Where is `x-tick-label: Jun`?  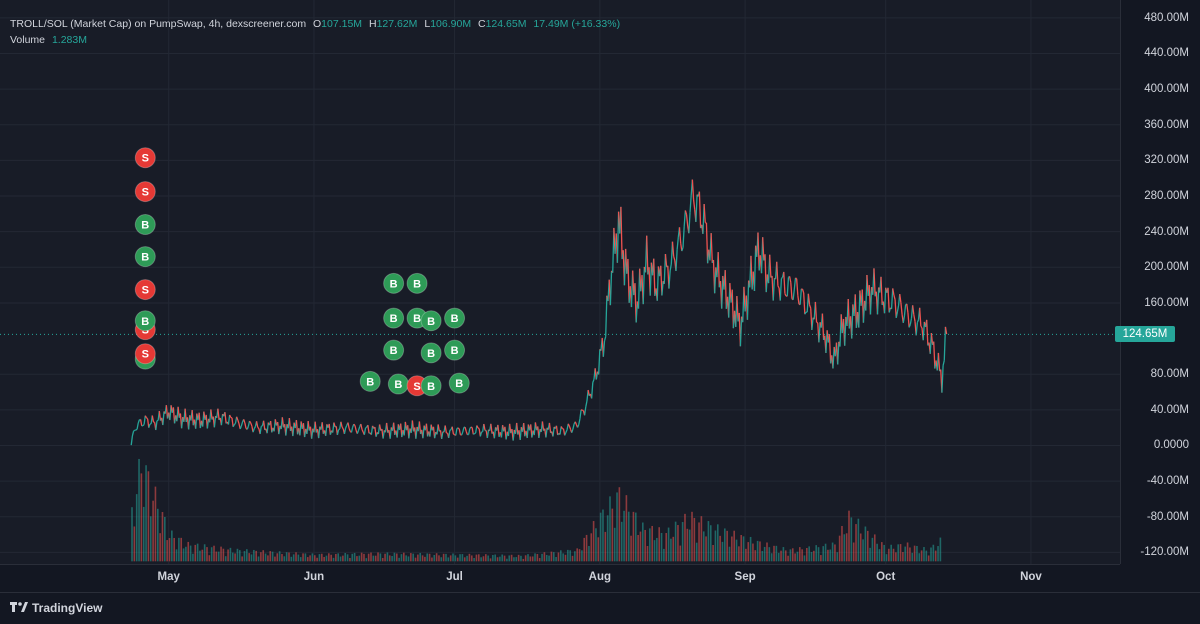
x-tick-label: Jun is located at coordinates (314, 577).